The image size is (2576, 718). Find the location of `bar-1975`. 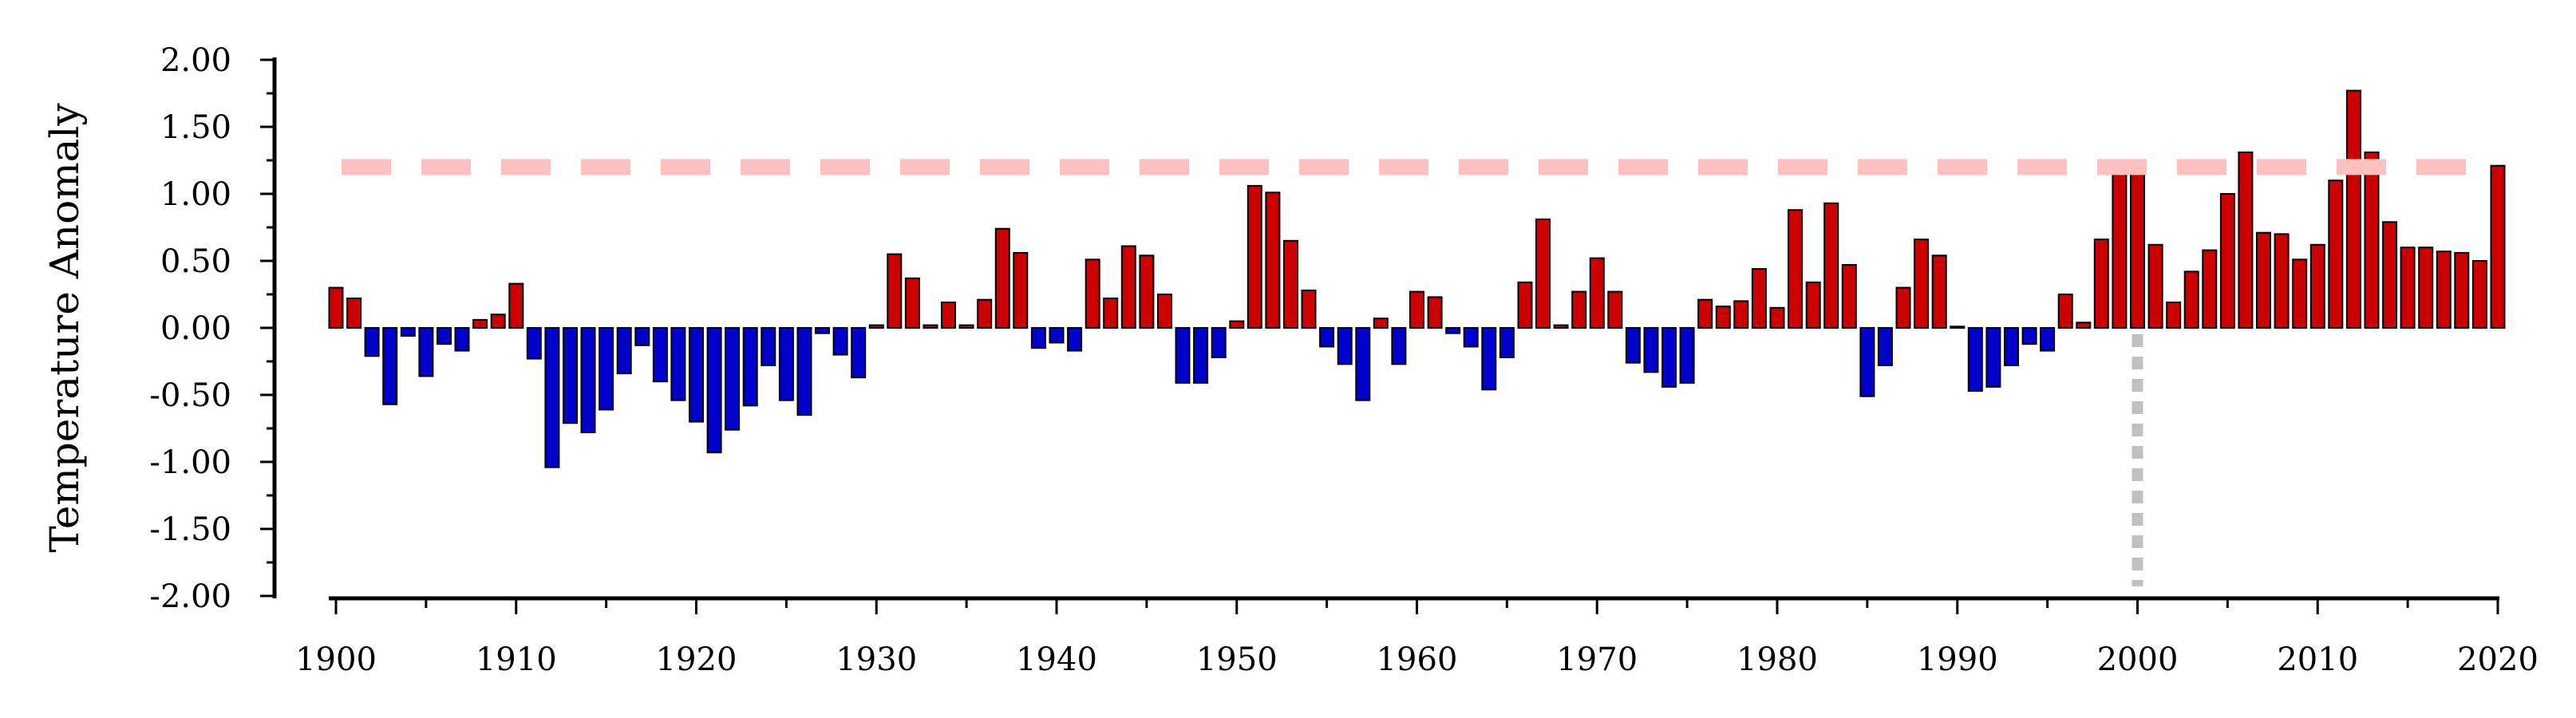

bar-1975 is located at coordinates (1687, 355).